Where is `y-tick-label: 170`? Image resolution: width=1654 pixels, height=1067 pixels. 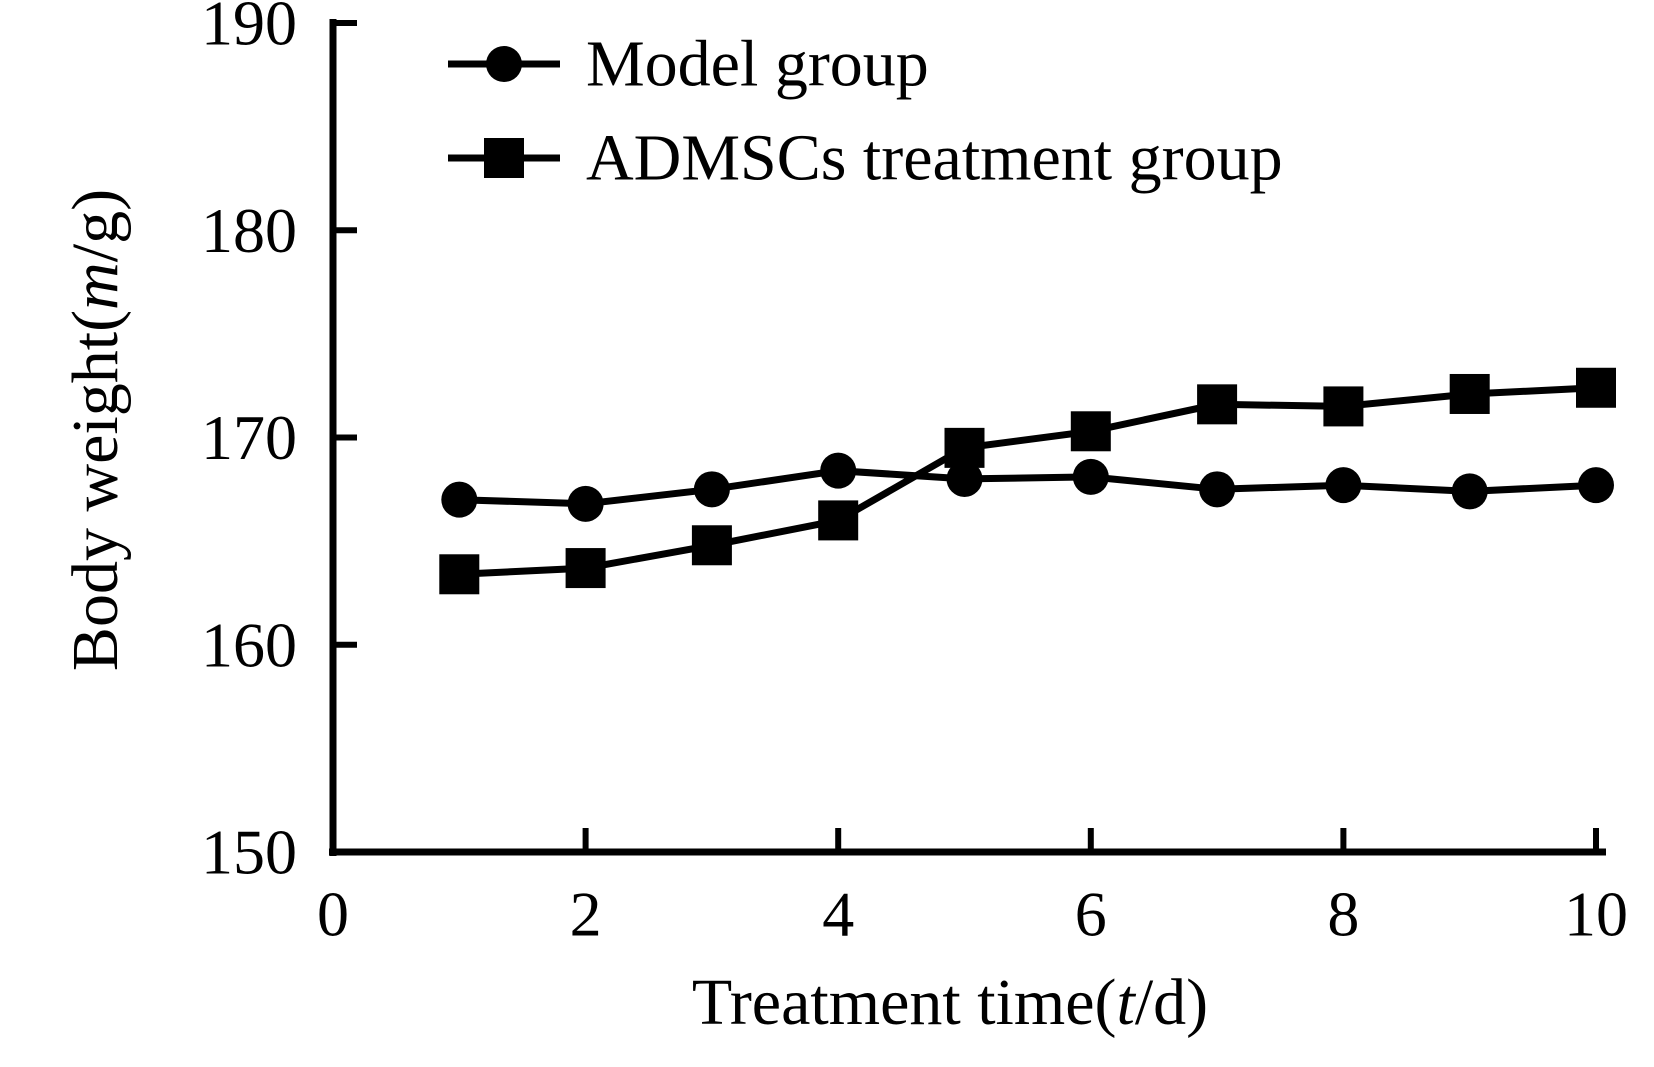
y-tick-label: 170 is located at coordinates (249, 437).